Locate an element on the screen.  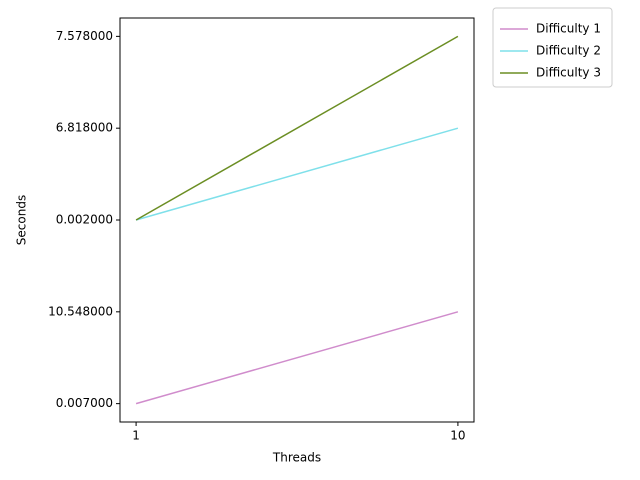
y-tick-label: 0.007000 is located at coordinates (84, 403).